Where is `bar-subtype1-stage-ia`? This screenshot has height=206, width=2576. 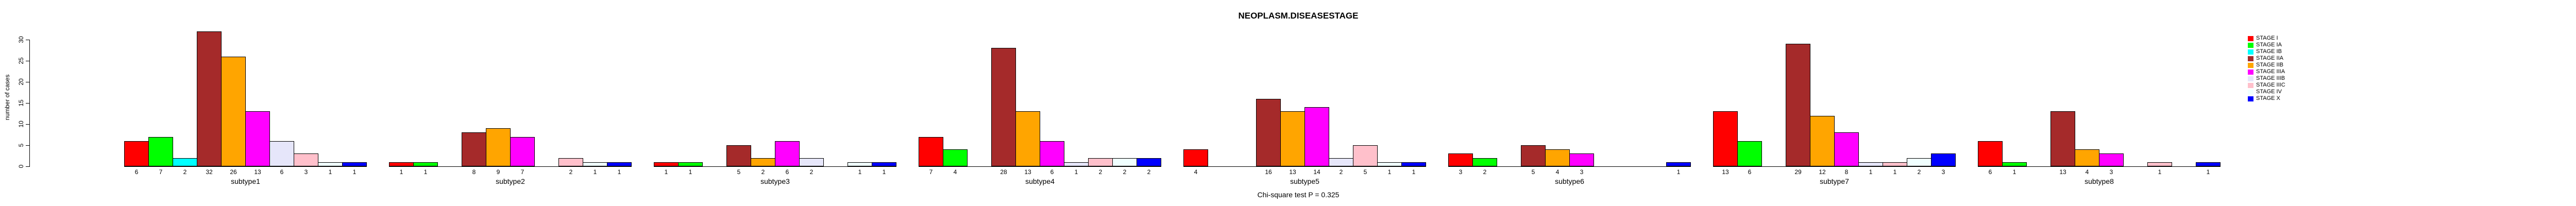 bar-subtype1-stage-ia is located at coordinates (160, 151).